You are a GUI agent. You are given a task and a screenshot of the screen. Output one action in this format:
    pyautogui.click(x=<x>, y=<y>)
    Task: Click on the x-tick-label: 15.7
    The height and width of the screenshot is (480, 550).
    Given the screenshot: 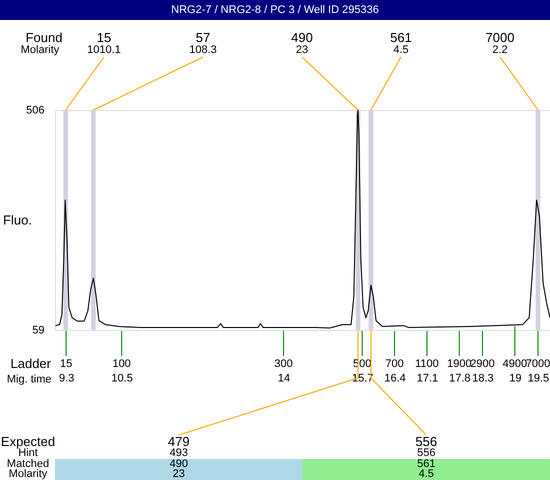 What is the action you would take?
    pyautogui.click(x=363, y=378)
    